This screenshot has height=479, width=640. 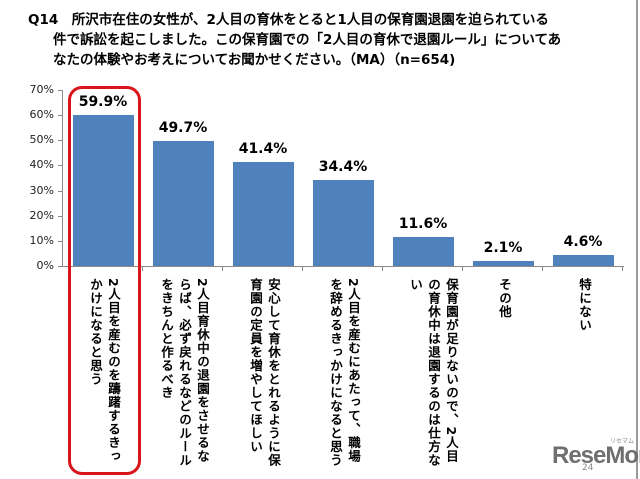 I want to click on x-axis-line, so click(x=343, y=266).